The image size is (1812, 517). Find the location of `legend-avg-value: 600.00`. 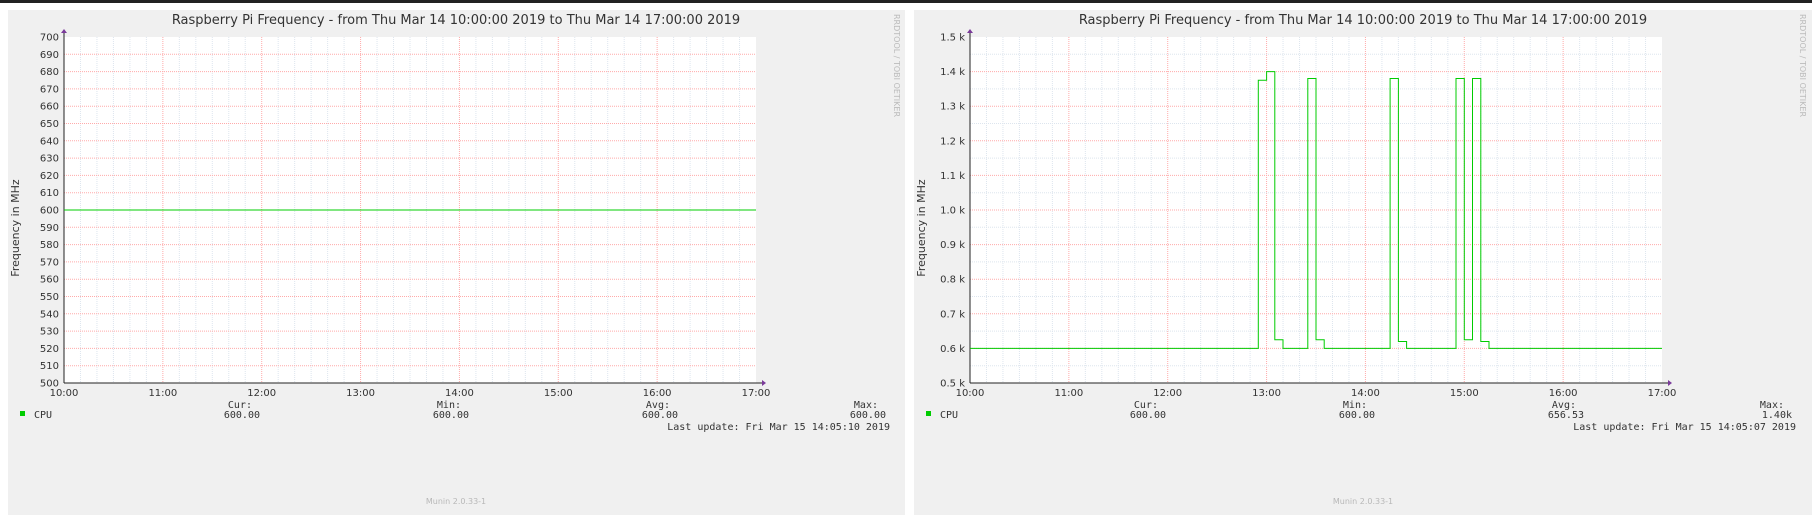

legend-avg-value: 600.00 is located at coordinates (660, 415).